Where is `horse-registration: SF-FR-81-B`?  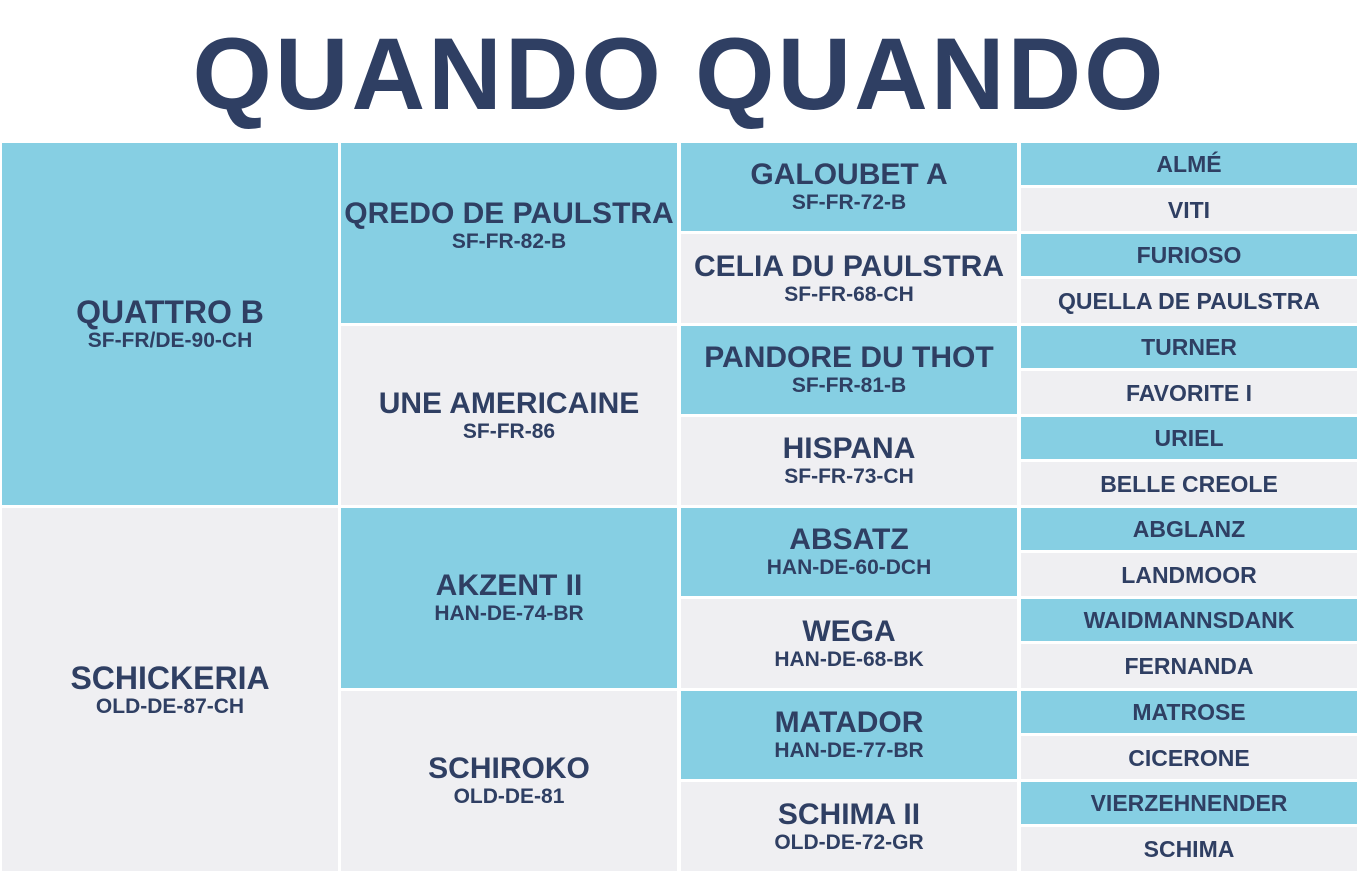
horse-registration: SF-FR-81-B is located at coordinates (849, 385).